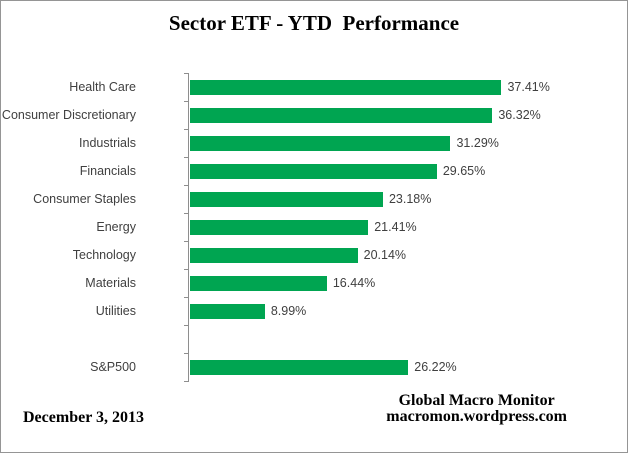 Image resolution: width=628 pixels, height=453 pixels. What do you see at coordinates (102, 87) in the screenshot?
I see `category-label: Health Care` at bounding box center [102, 87].